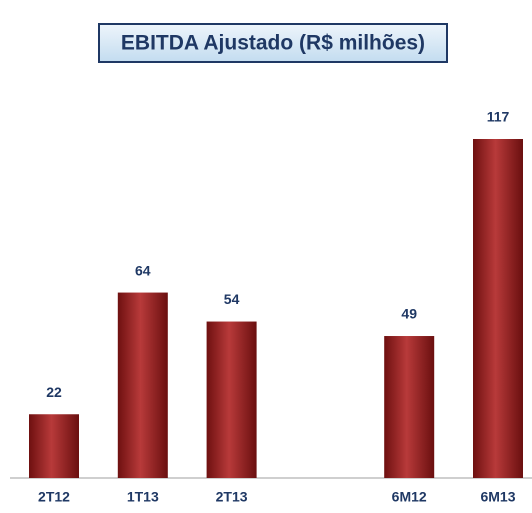 Image resolution: width=532 pixels, height=513 pixels. What do you see at coordinates (497, 497) in the screenshot?
I see `x-tick-label: 6M13` at bounding box center [497, 497].